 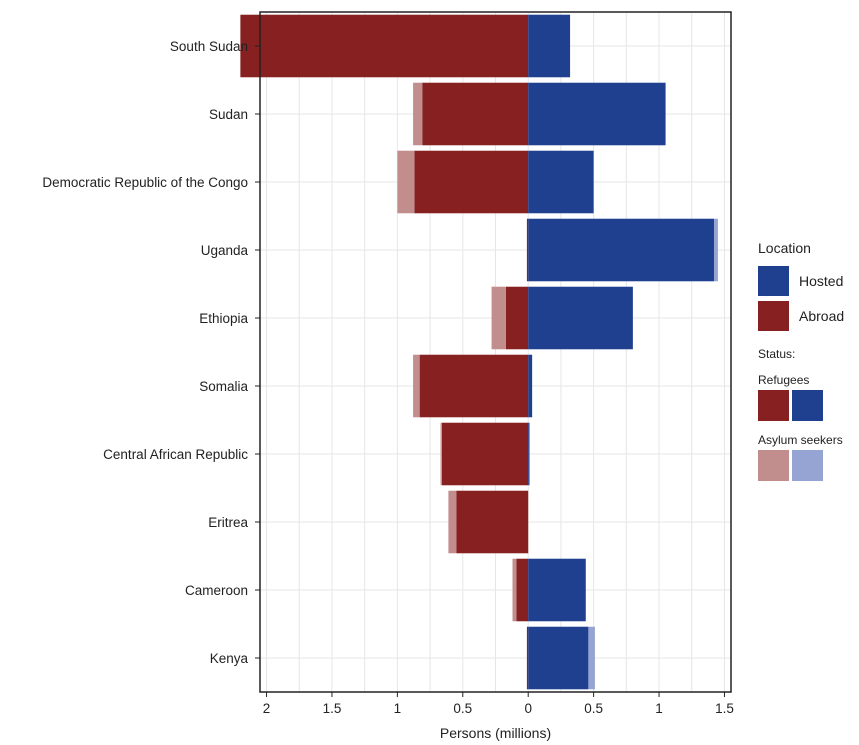 I want to click on y-tick-label: Central African Republic, so click(x=175, y=454).